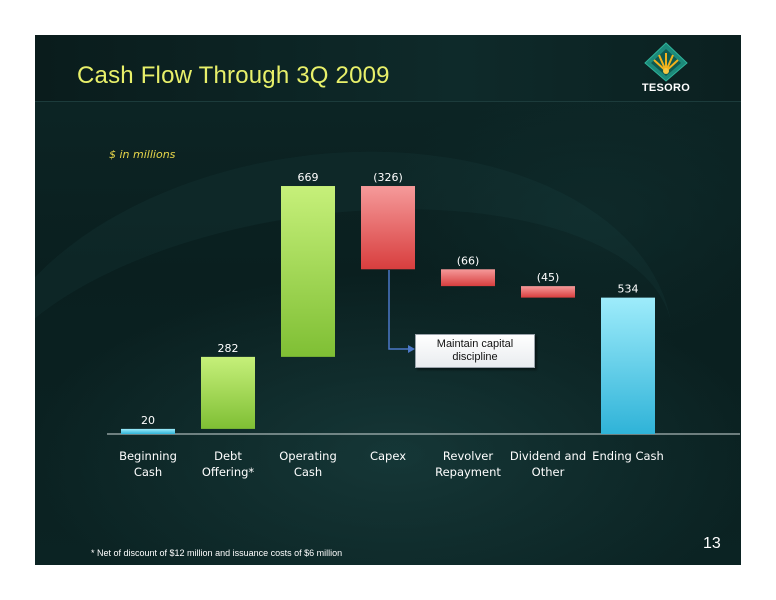 Image resolution: width=776 pixels, height=600 pixels. Describe the element at coordinates (628, 456) in the screenshot. I see `category-label-6-0: Ending Cash` at that location.